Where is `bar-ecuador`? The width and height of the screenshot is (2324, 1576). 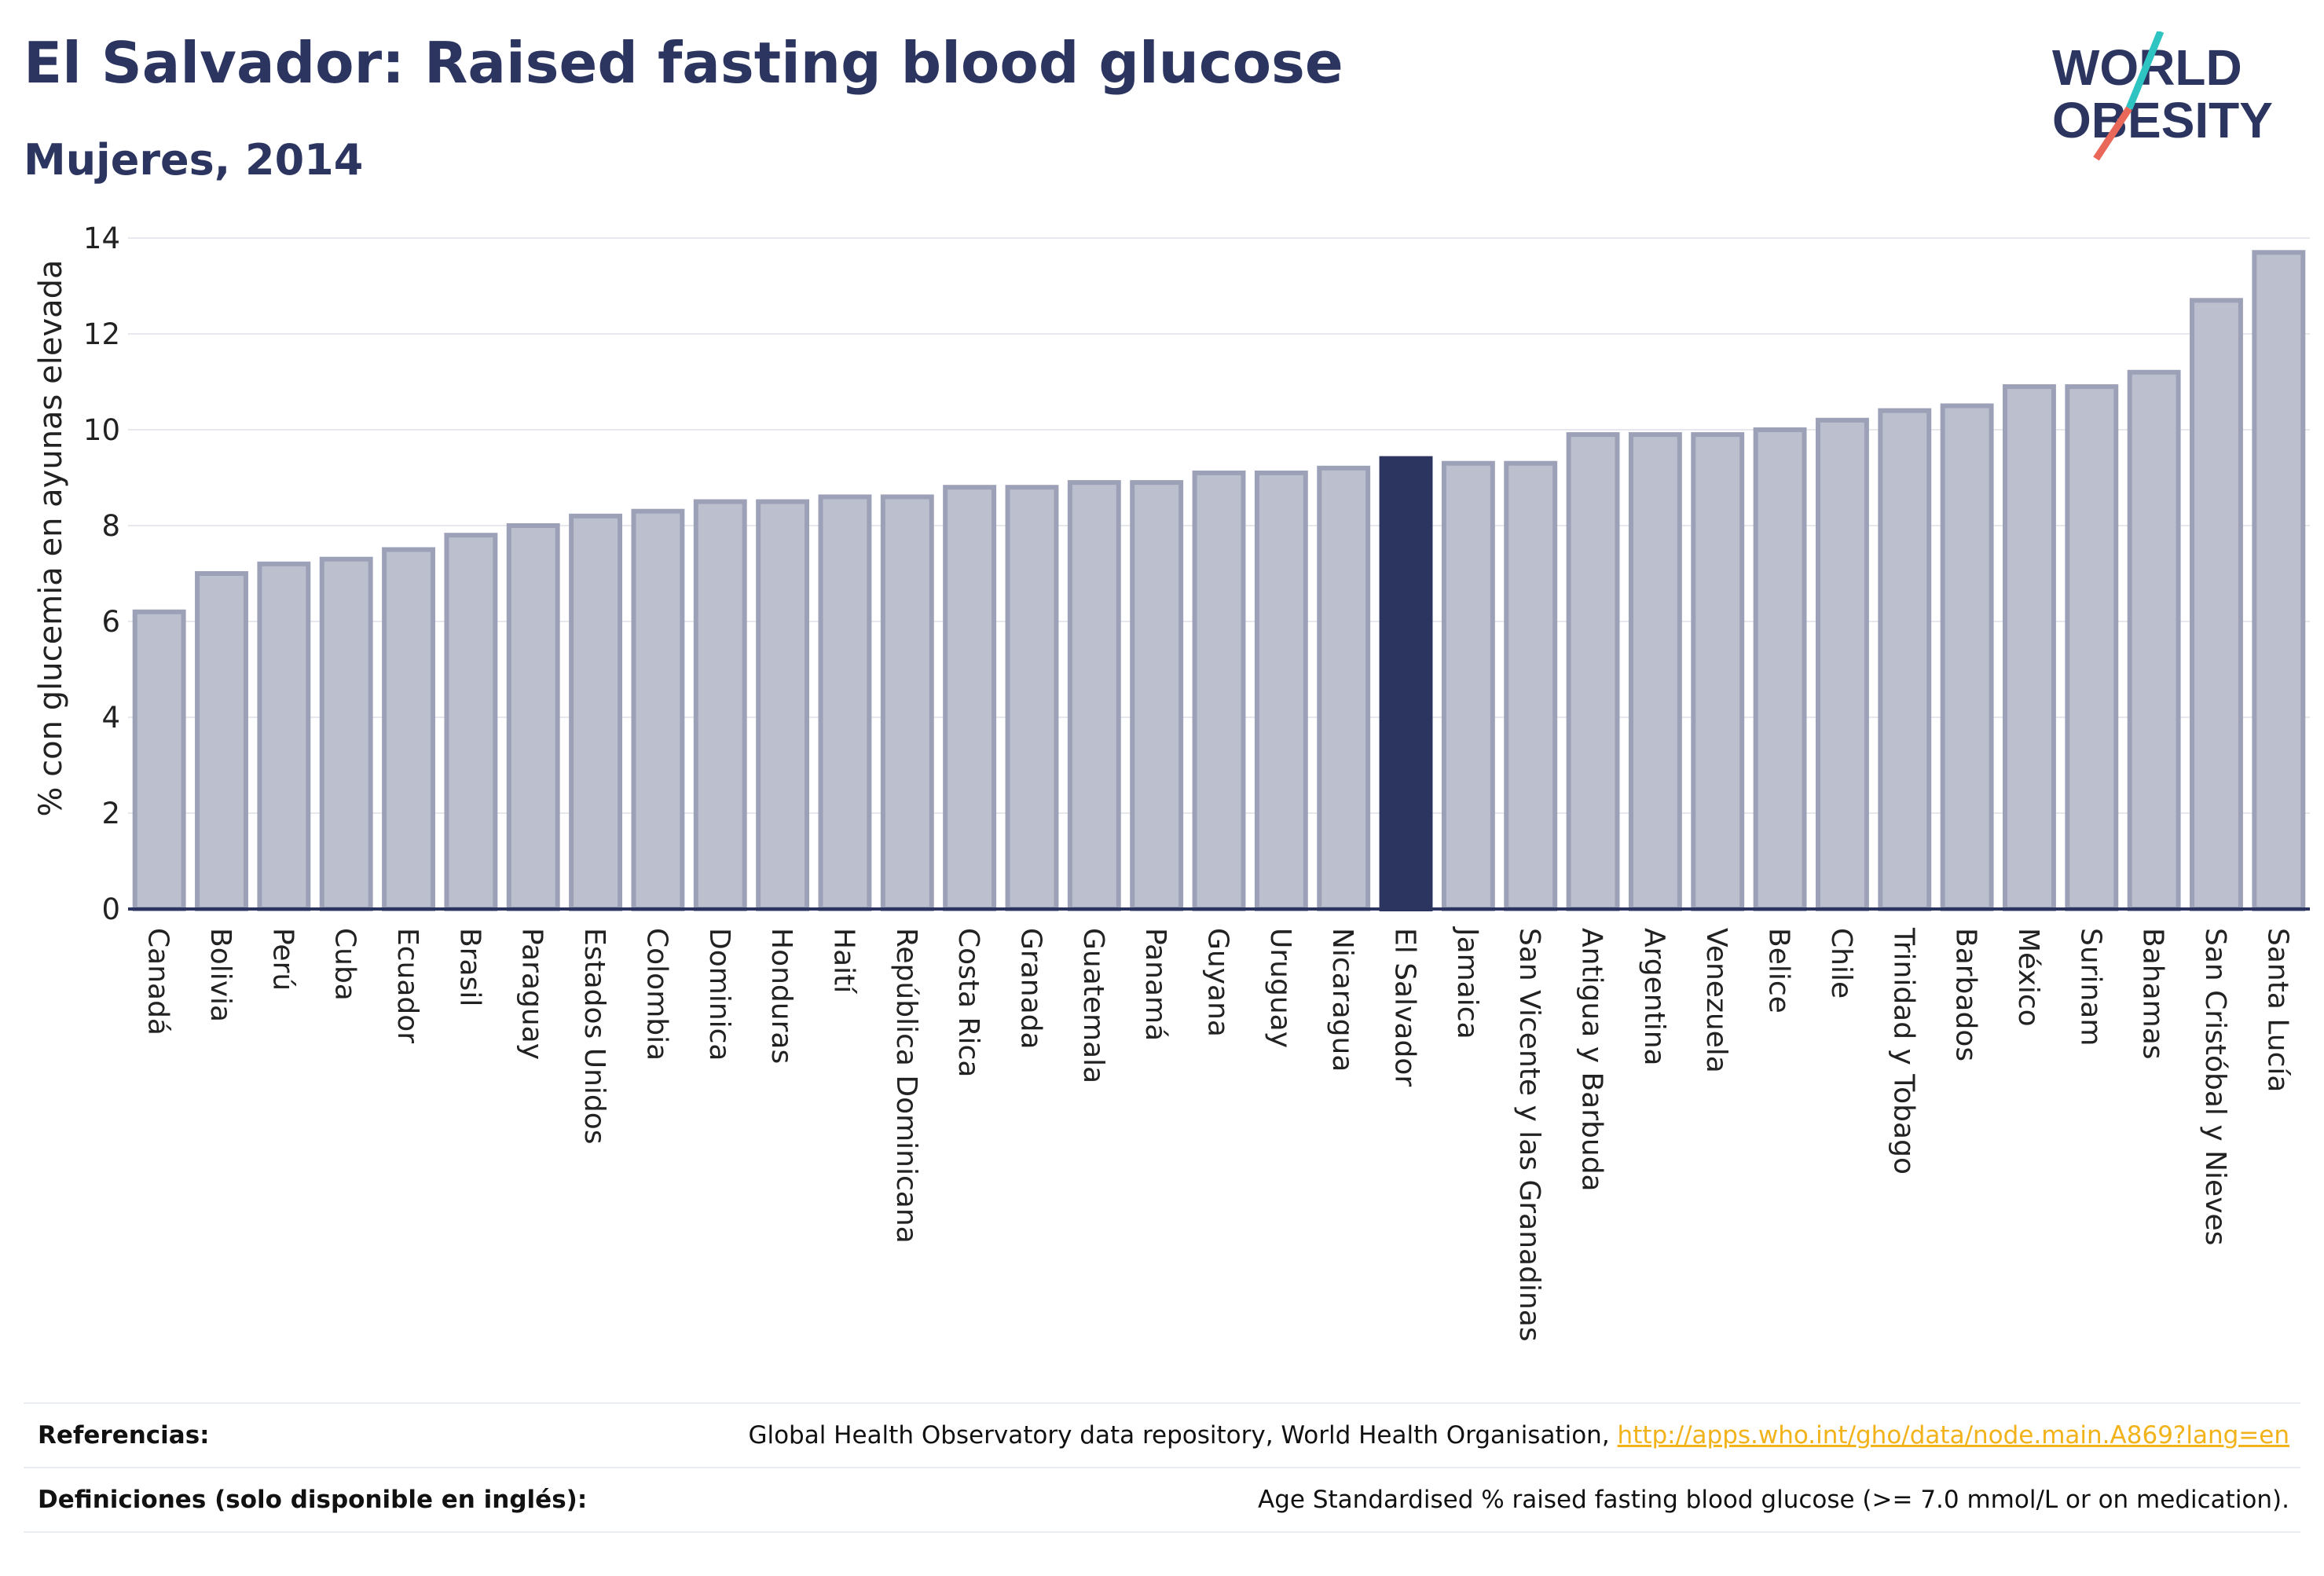 bar-ecuador is located at coordinates (408, 729).